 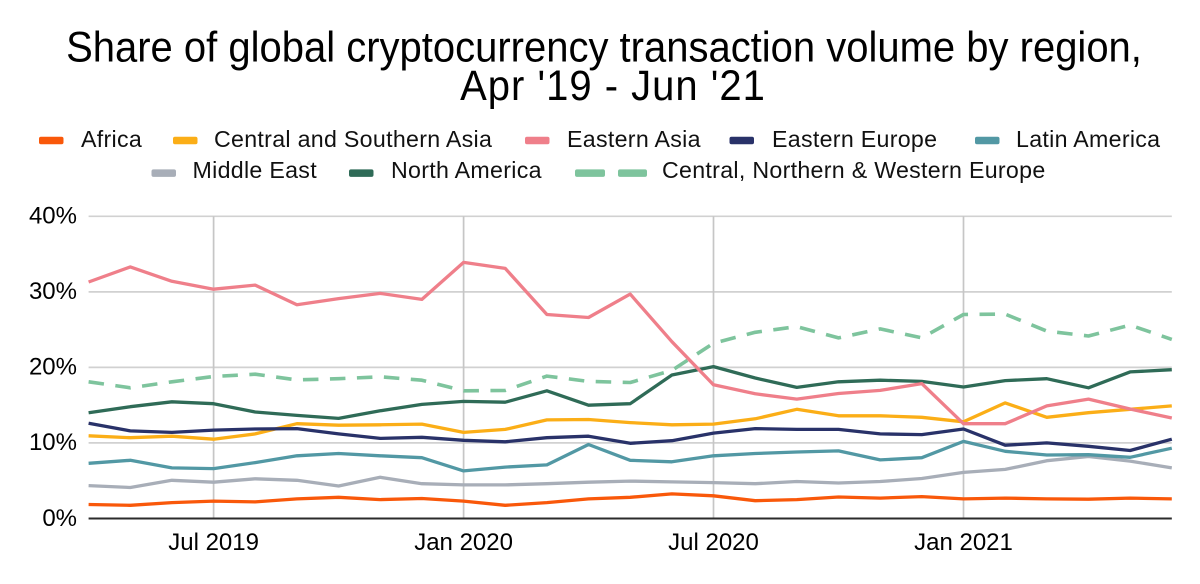 What do you see at coordinates (963, 542) in the screenshot?
I see `svg-text: Jan 2021` at bounding box center [963, 542].